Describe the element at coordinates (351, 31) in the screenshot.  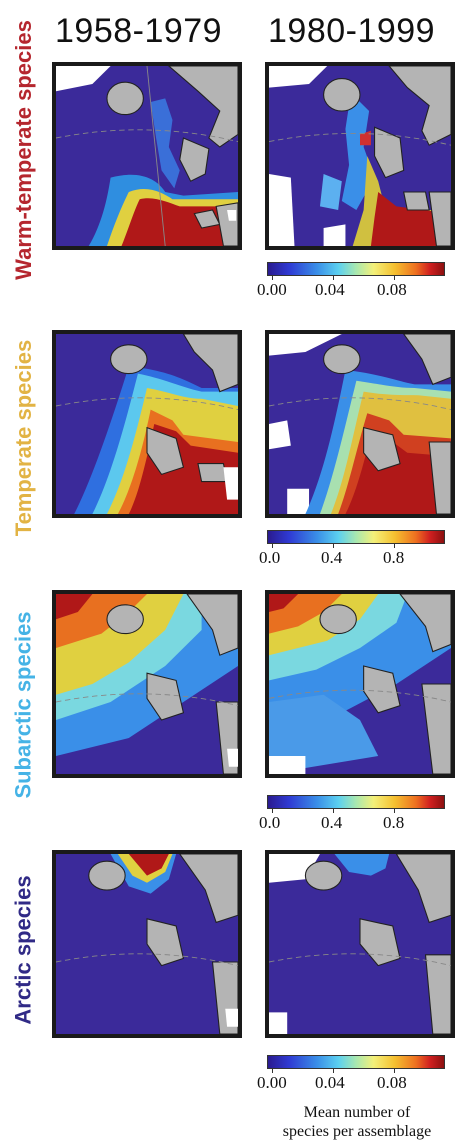
I see `column-title-1980-1999: 1980-1999` at that location.